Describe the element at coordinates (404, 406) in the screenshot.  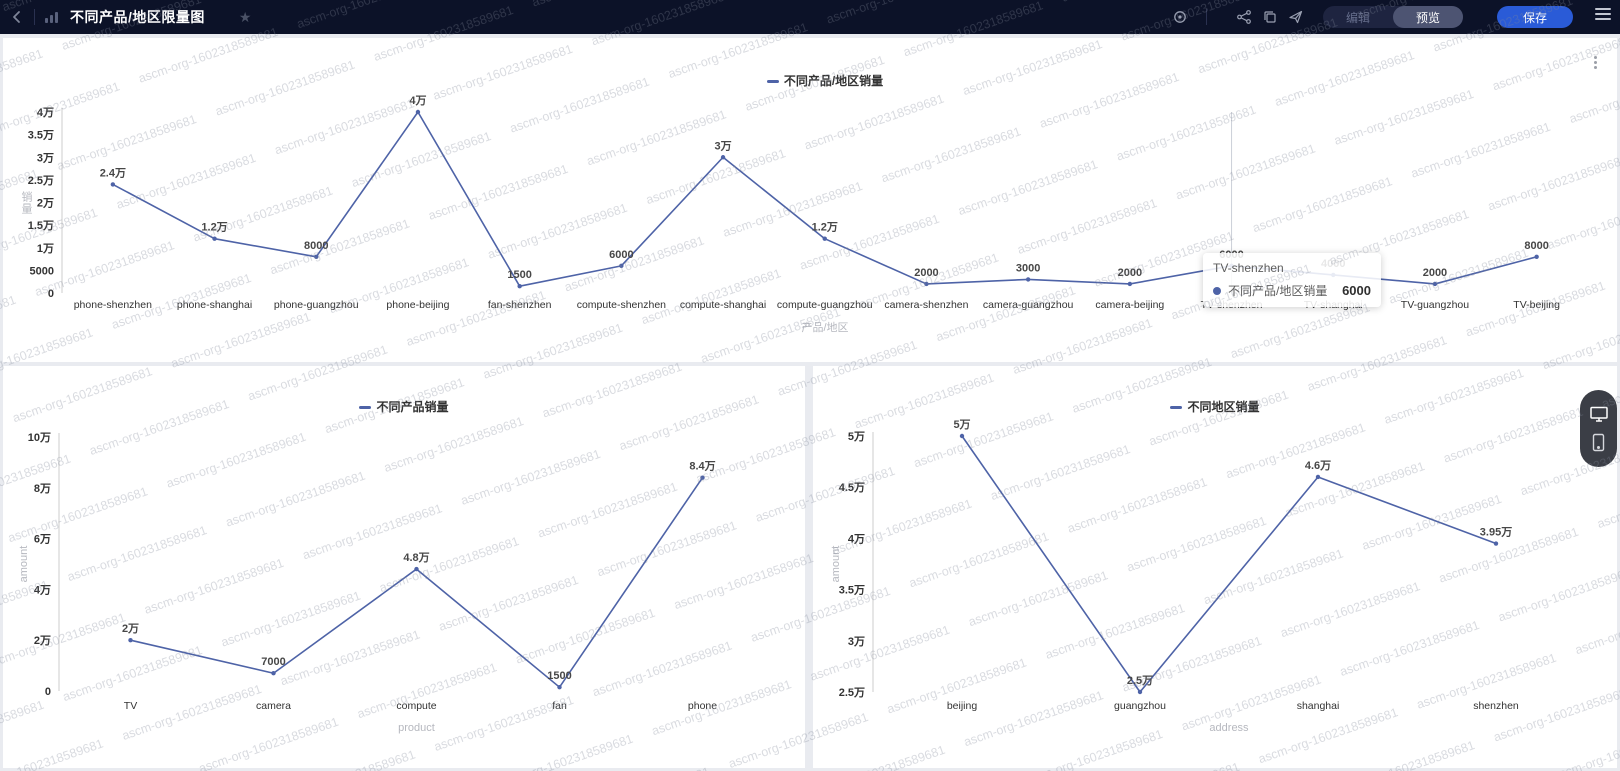
I see `legend-product: 不同产品销量` at that location.